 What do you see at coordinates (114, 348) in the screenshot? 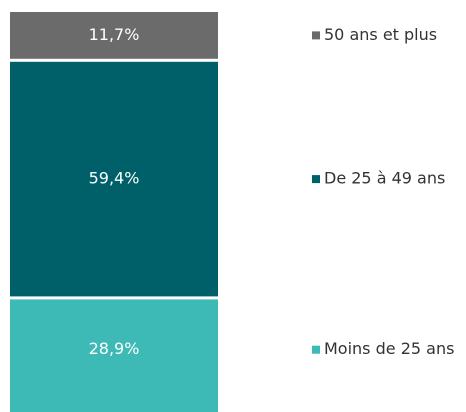
I see `data-label: 28,9%` at bounding box center [114, 348].